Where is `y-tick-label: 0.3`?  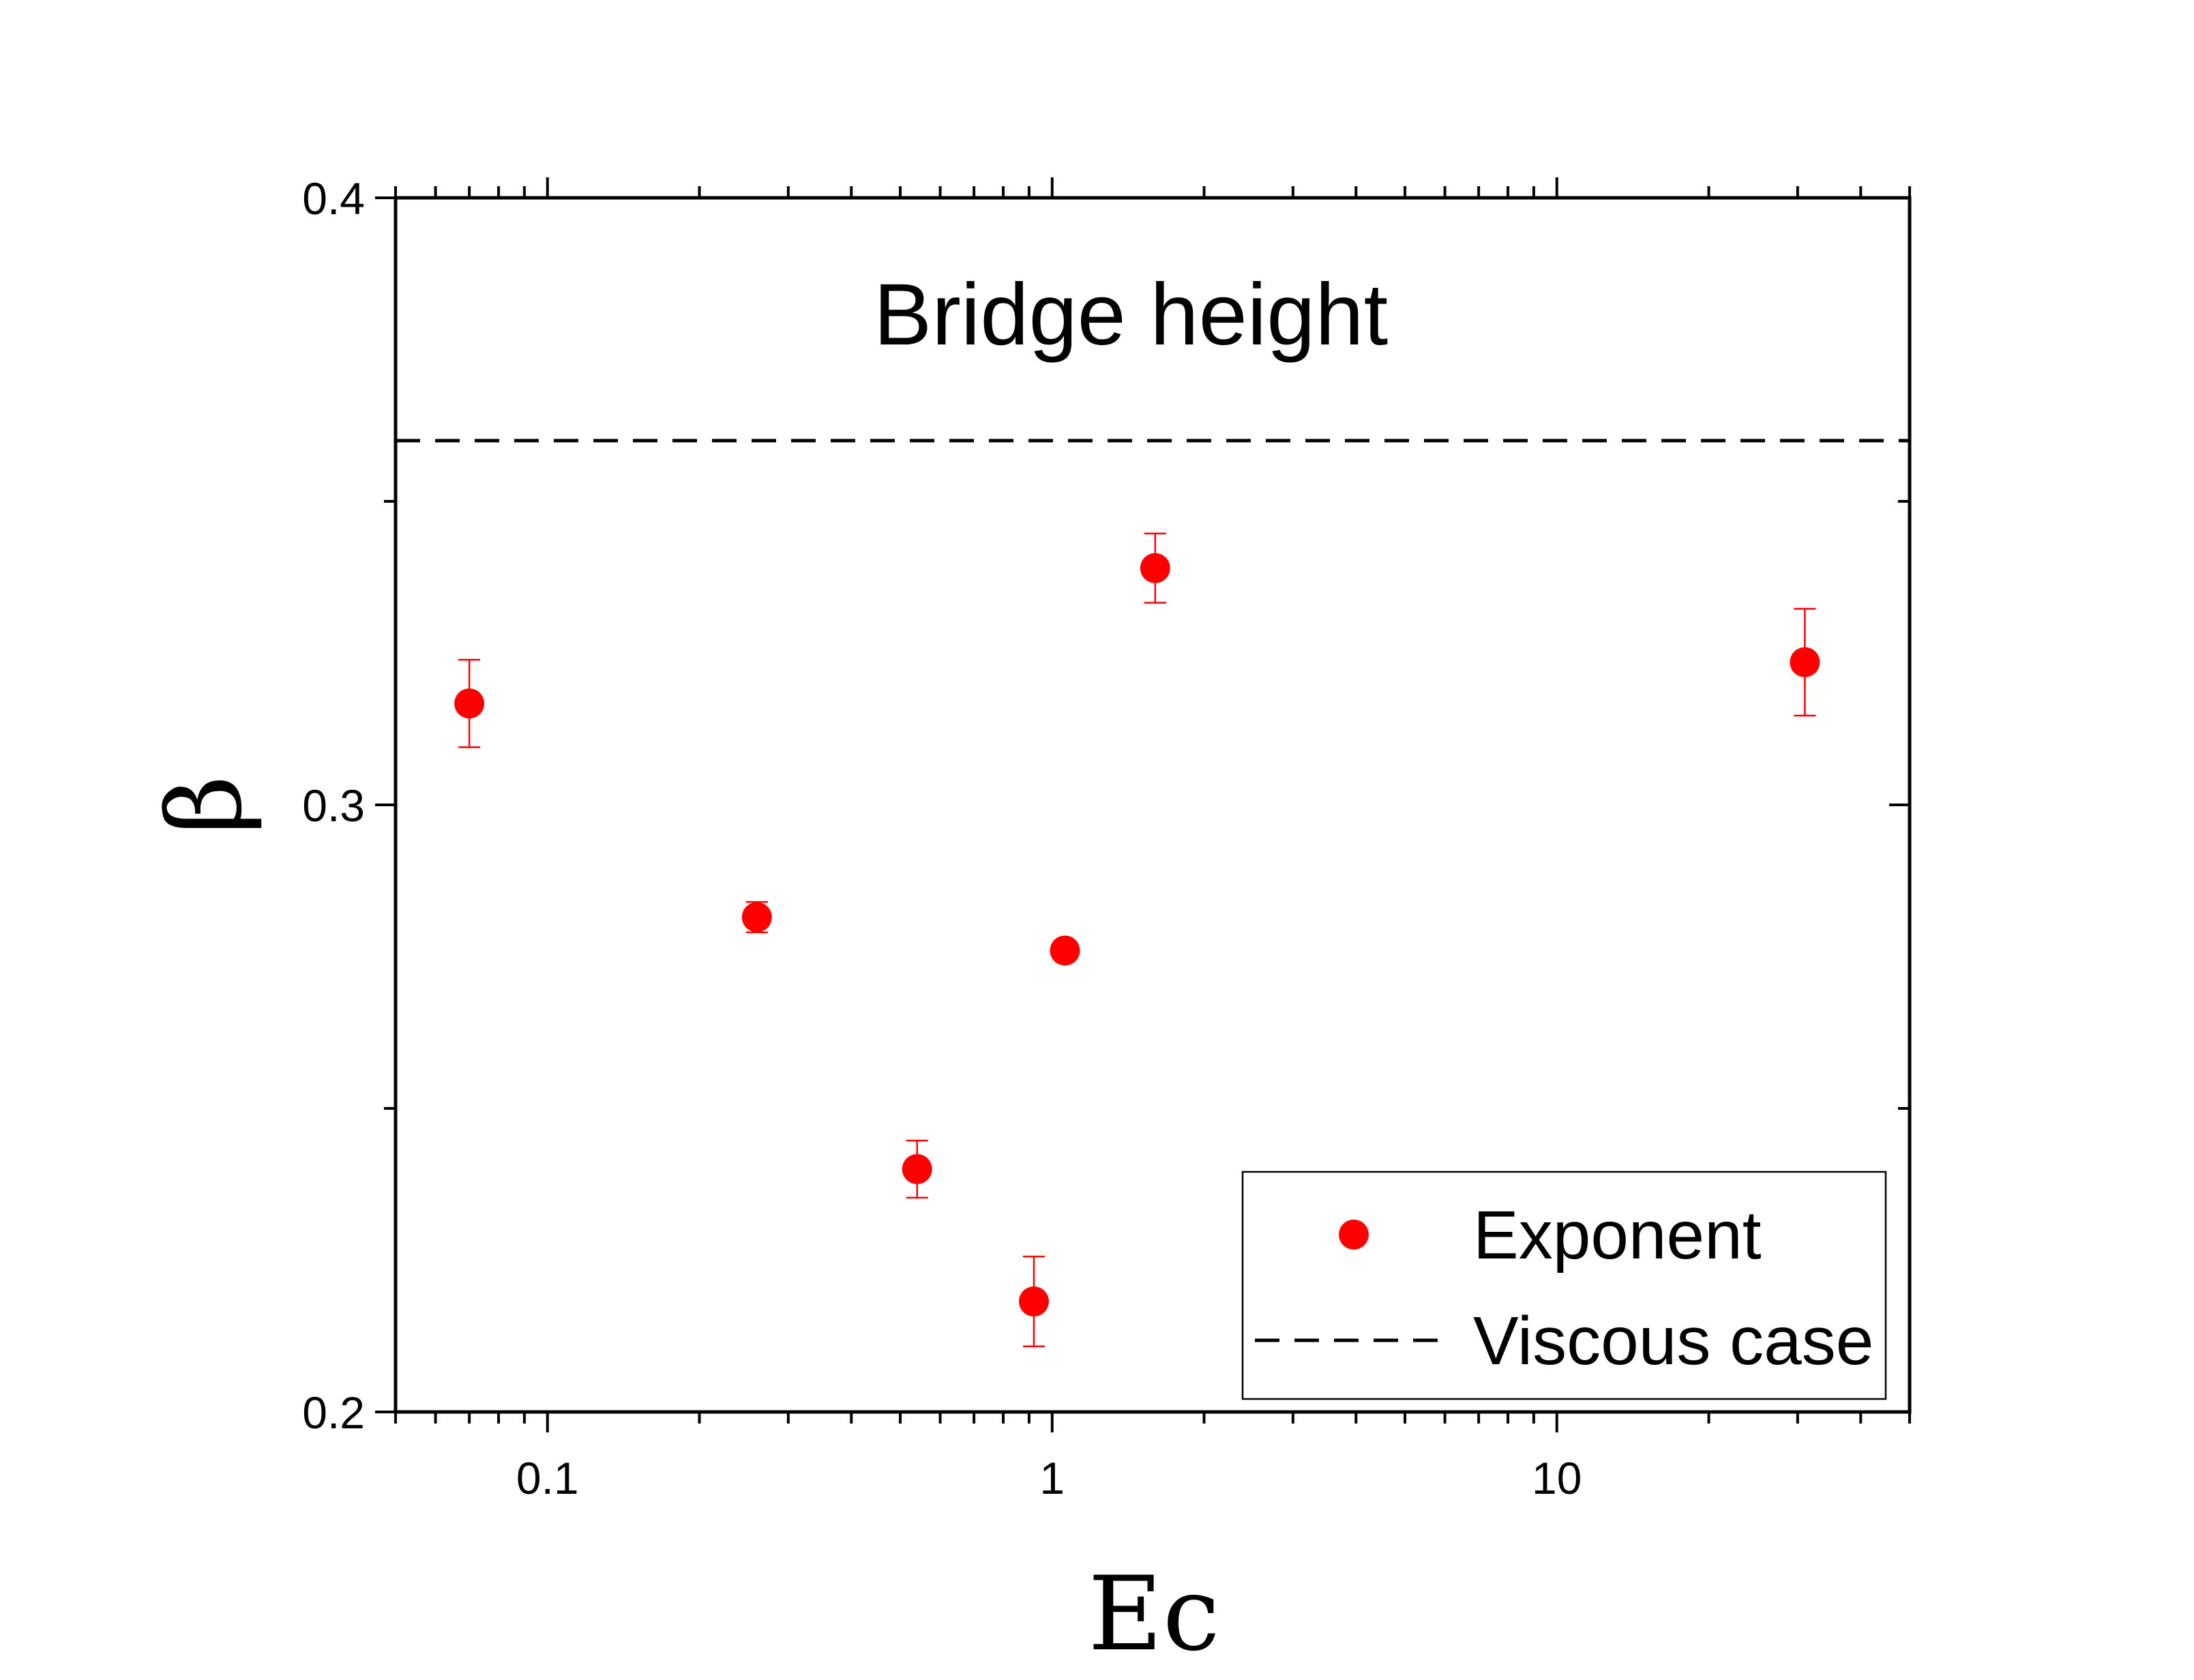
y-tick-label: 0.3 is located at coordinates (333, 805).